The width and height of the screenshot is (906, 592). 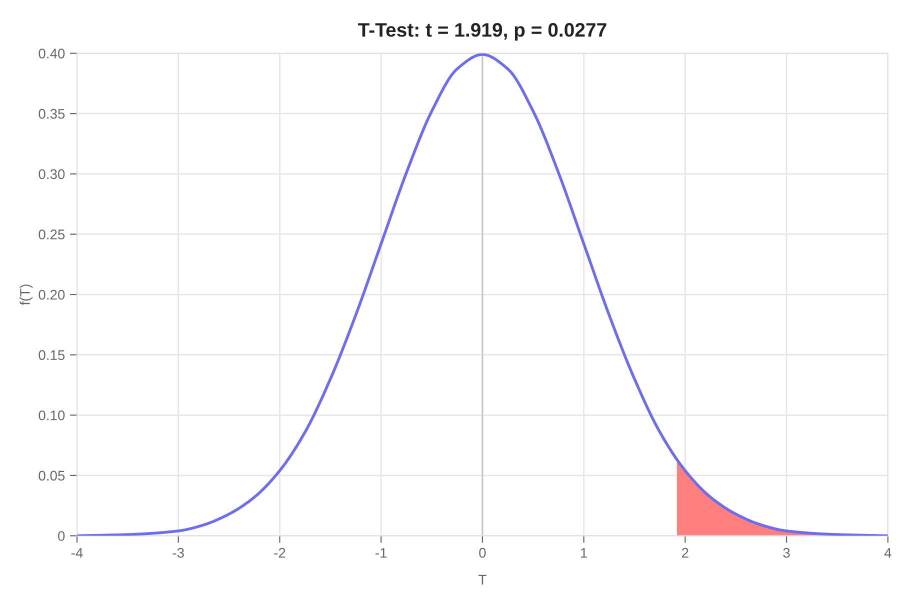 I want to click on x-tick-label: -2, so click(x=280, y=553).